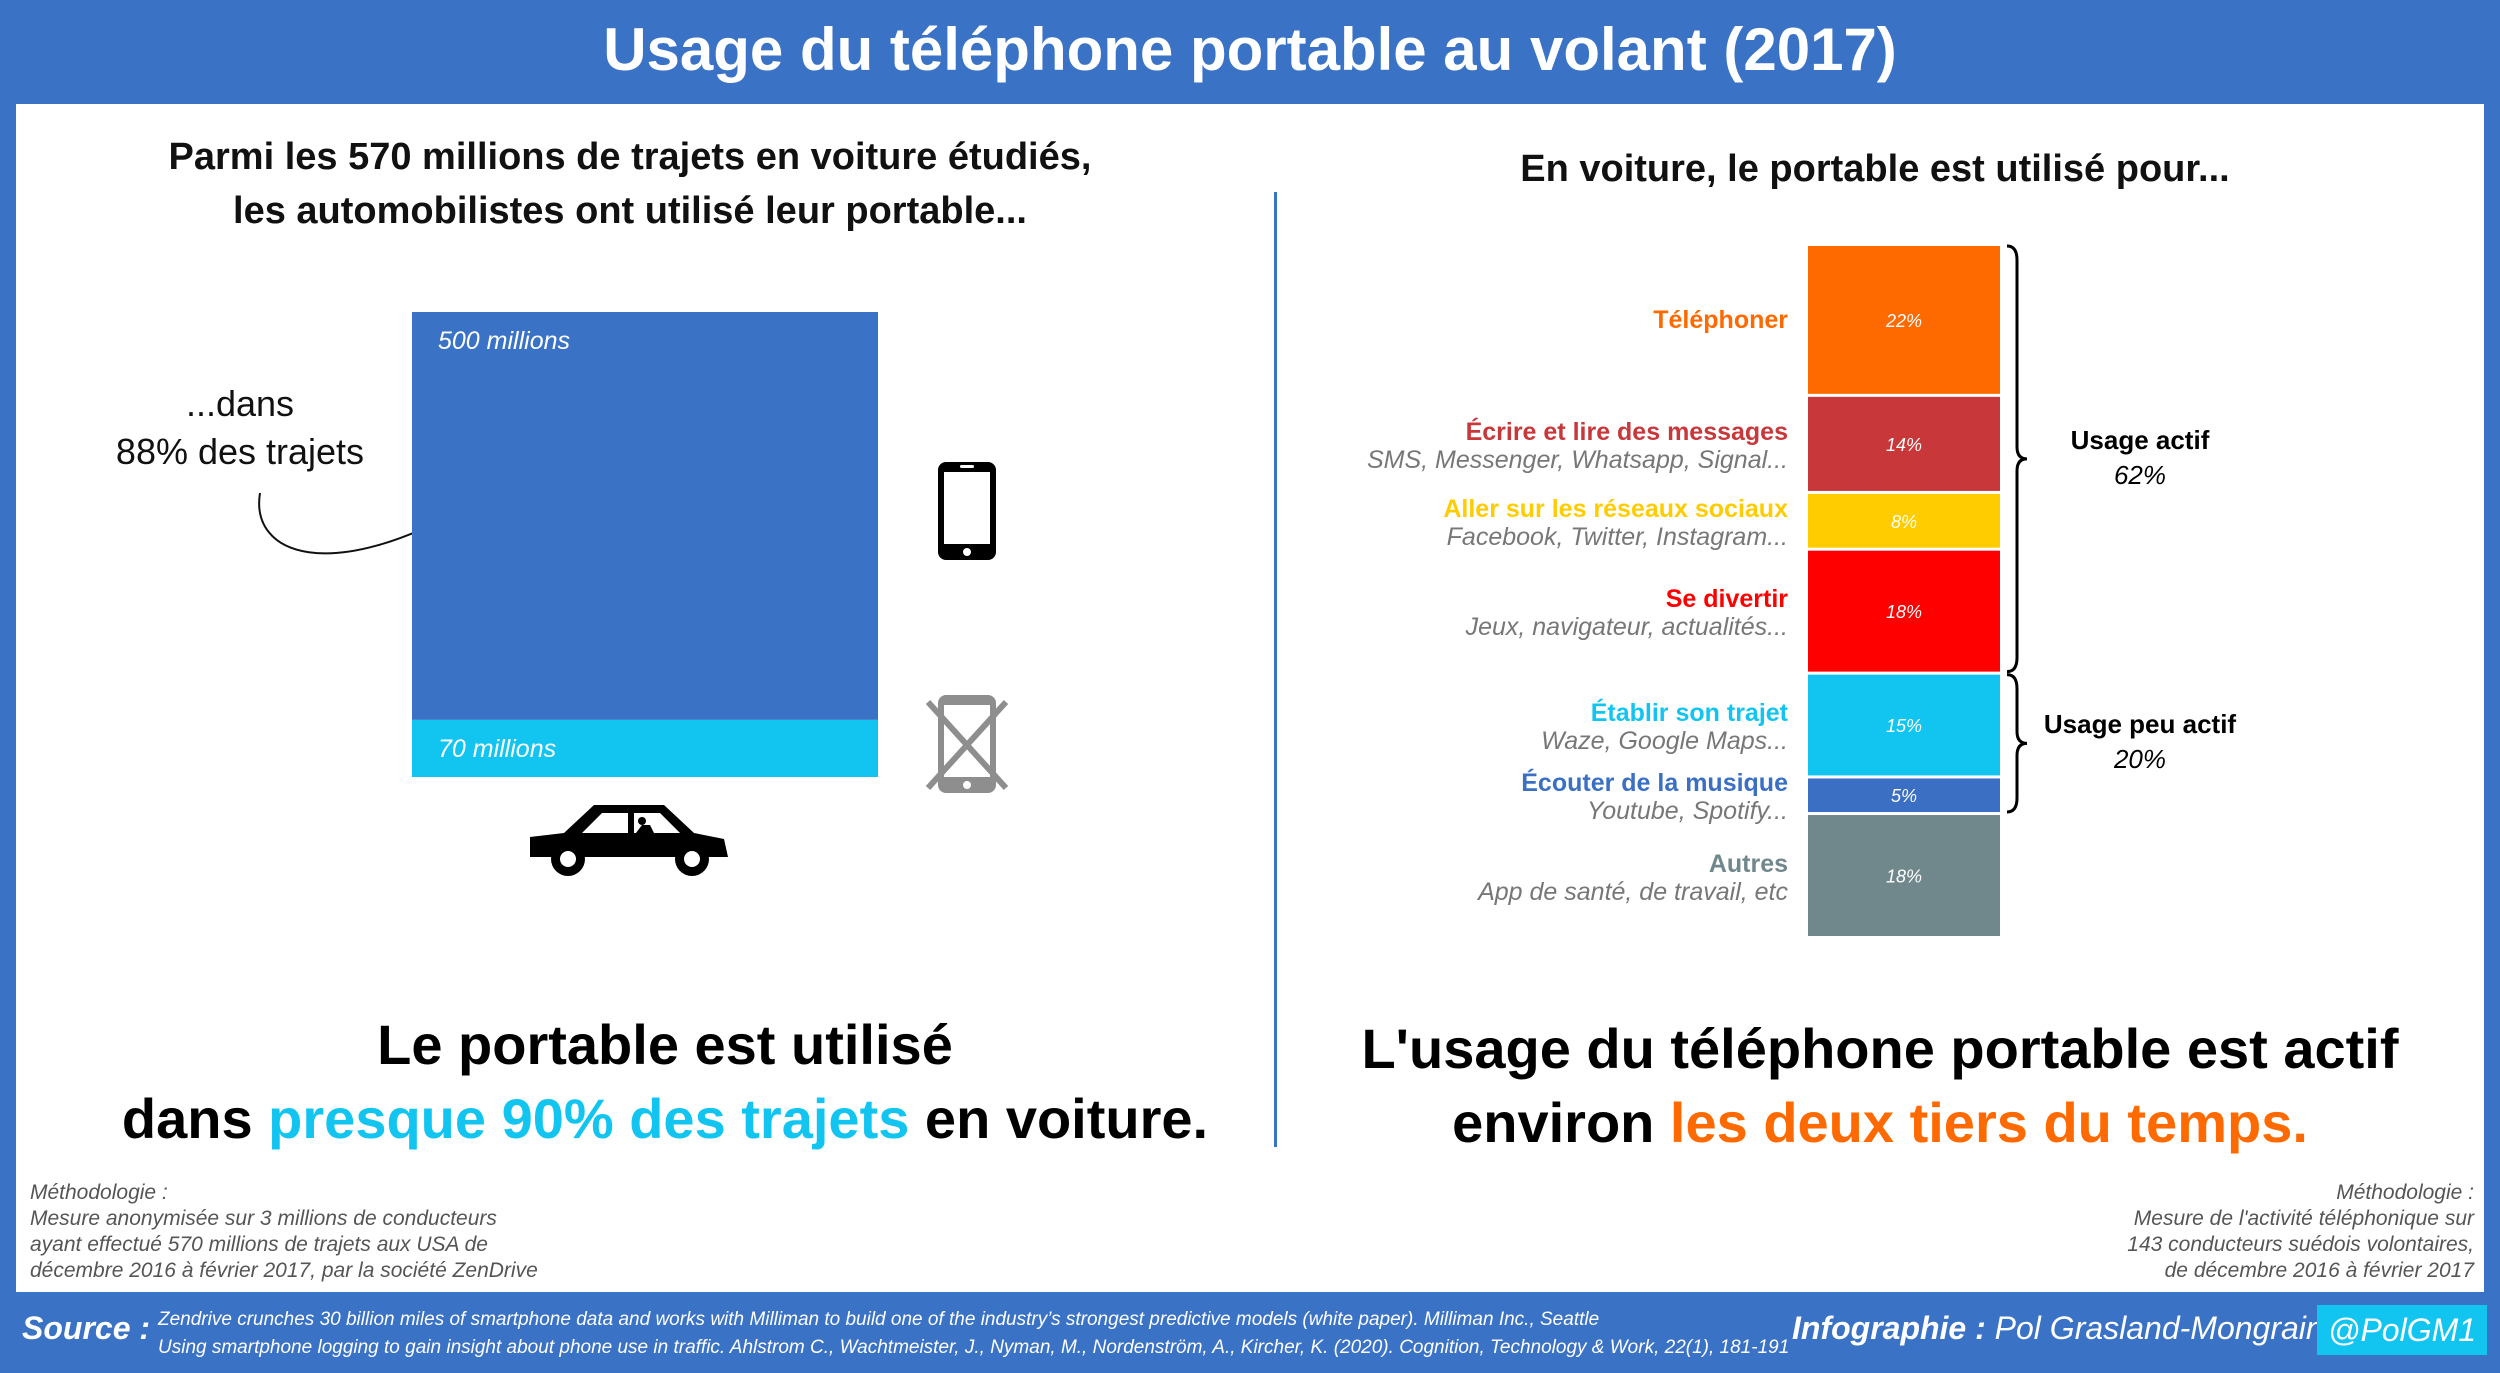 This screenshot has height=1373, width=2500. What do you see at coordinates (1988, 1122) in the screenshot?
I see `right-conclusion-highlight: les deux tiers du temps.` at bounding box center [1988, 1122].